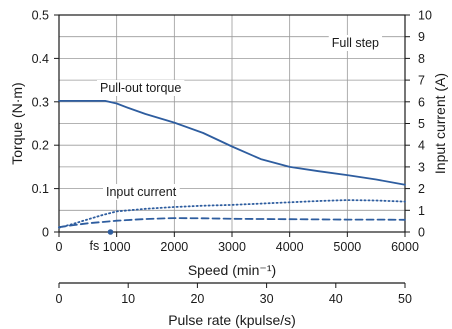 This screenshot has height=329, width=452. I want to click on input-current-dotted-line, so click(232, 214).